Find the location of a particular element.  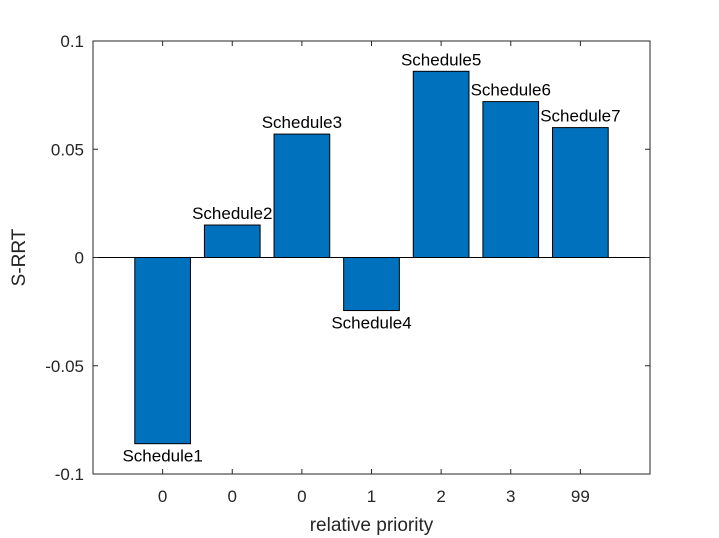

x-tick-label: 2 is located at coordinates (440, 496).